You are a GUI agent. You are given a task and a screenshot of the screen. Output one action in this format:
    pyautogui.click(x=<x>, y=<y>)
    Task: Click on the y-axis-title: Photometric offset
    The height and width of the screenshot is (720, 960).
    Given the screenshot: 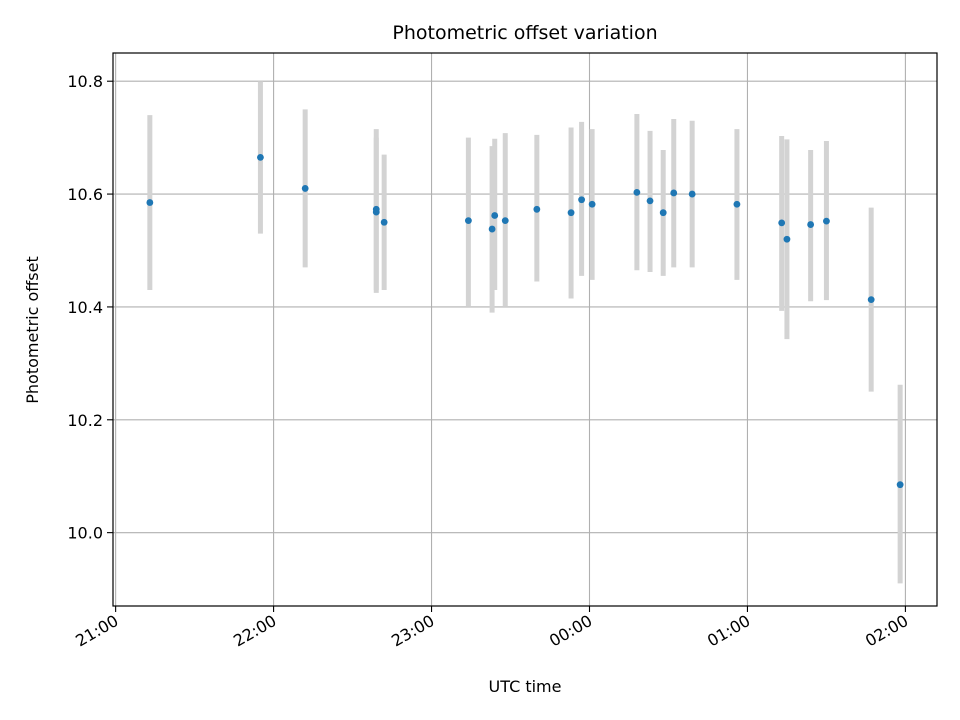 What is the action you would take?
    pyautogui.click(x=32, y=330)
    